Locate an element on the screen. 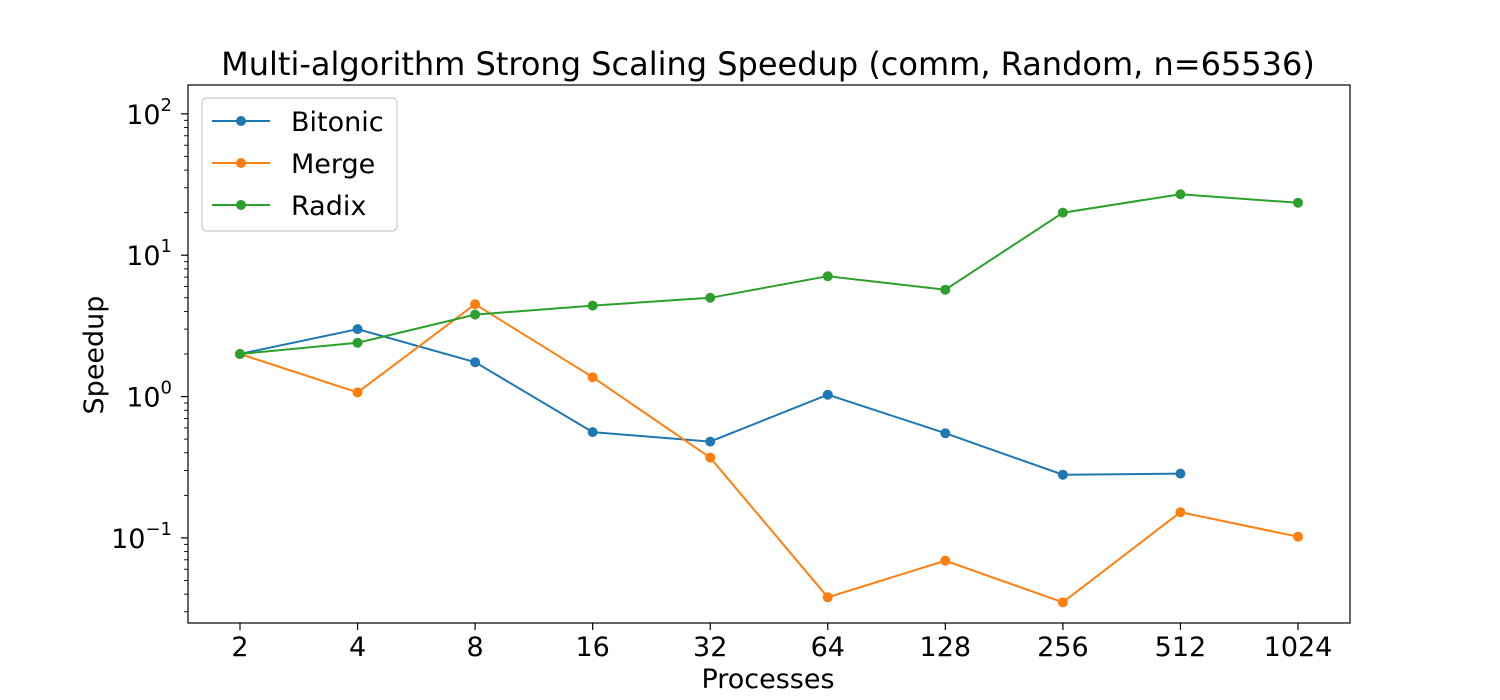  legend-marker-merge is located at coordinates (241, 163).